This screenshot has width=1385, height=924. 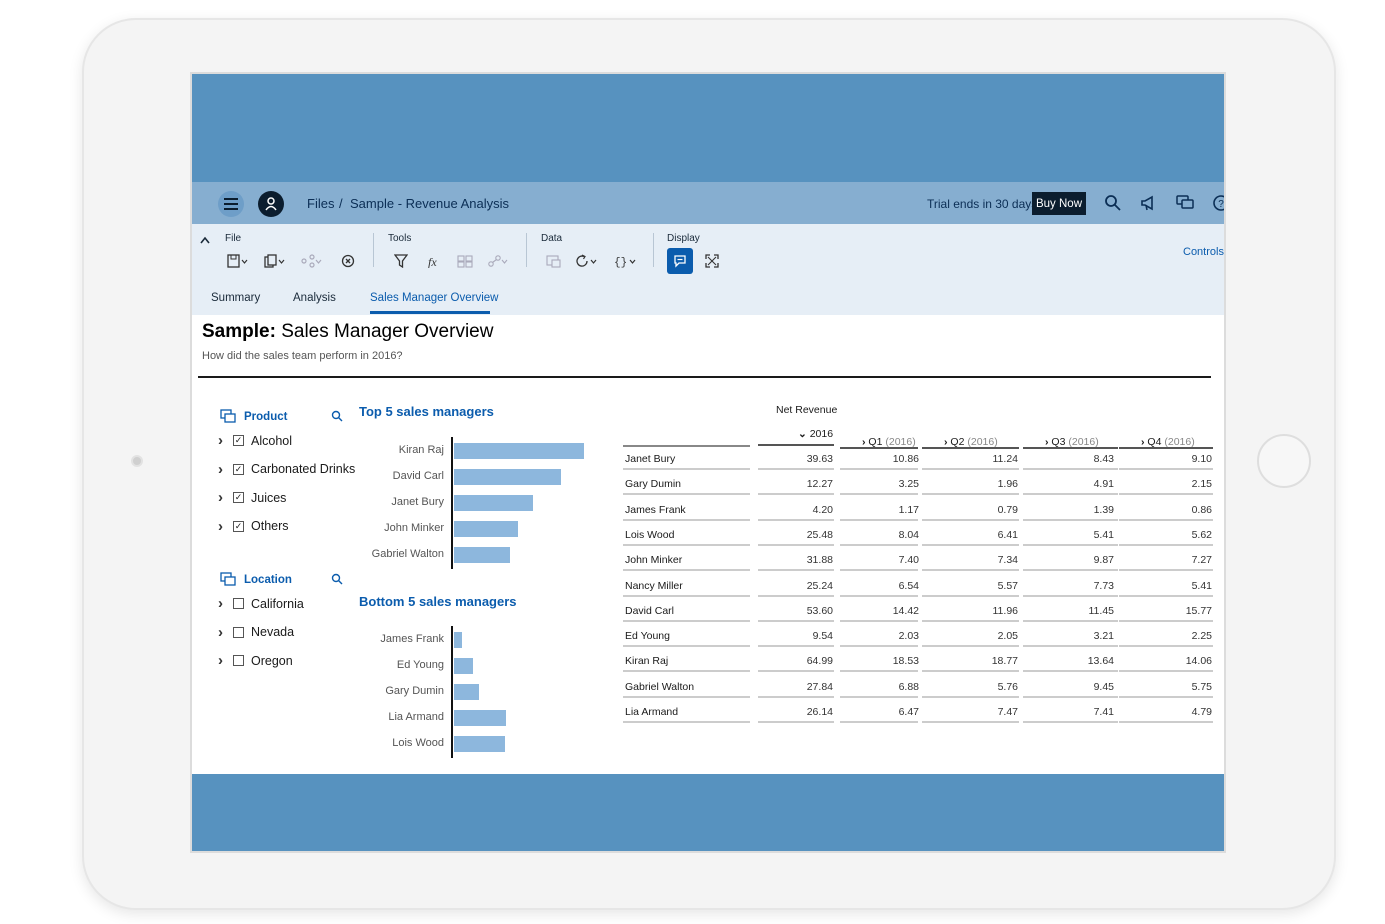 I want to click on location-filter-item: › Oregon, so click(x=255, y=660).